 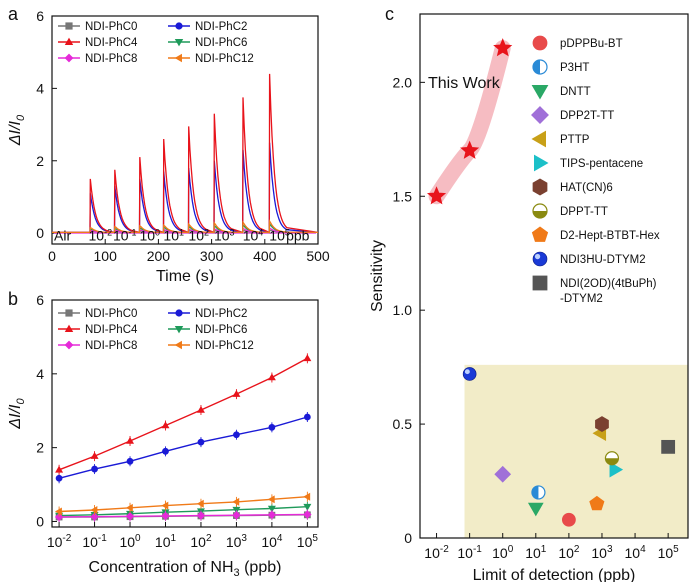 What do you see at coordinates (576, 451) in the screenshot?
I see `shaded-region` at bounding box center [576, 451].